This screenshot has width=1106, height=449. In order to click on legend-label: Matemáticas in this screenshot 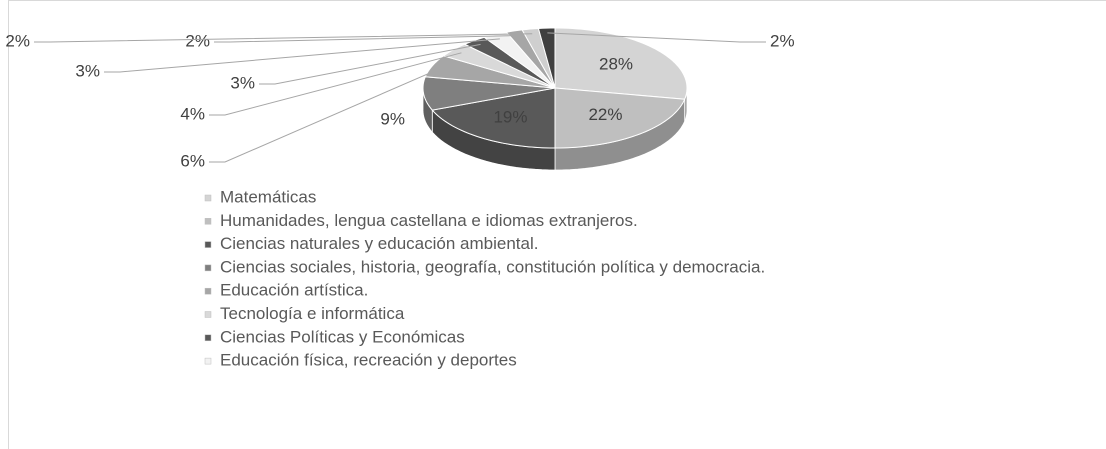, I will do `click(268, 196)`.